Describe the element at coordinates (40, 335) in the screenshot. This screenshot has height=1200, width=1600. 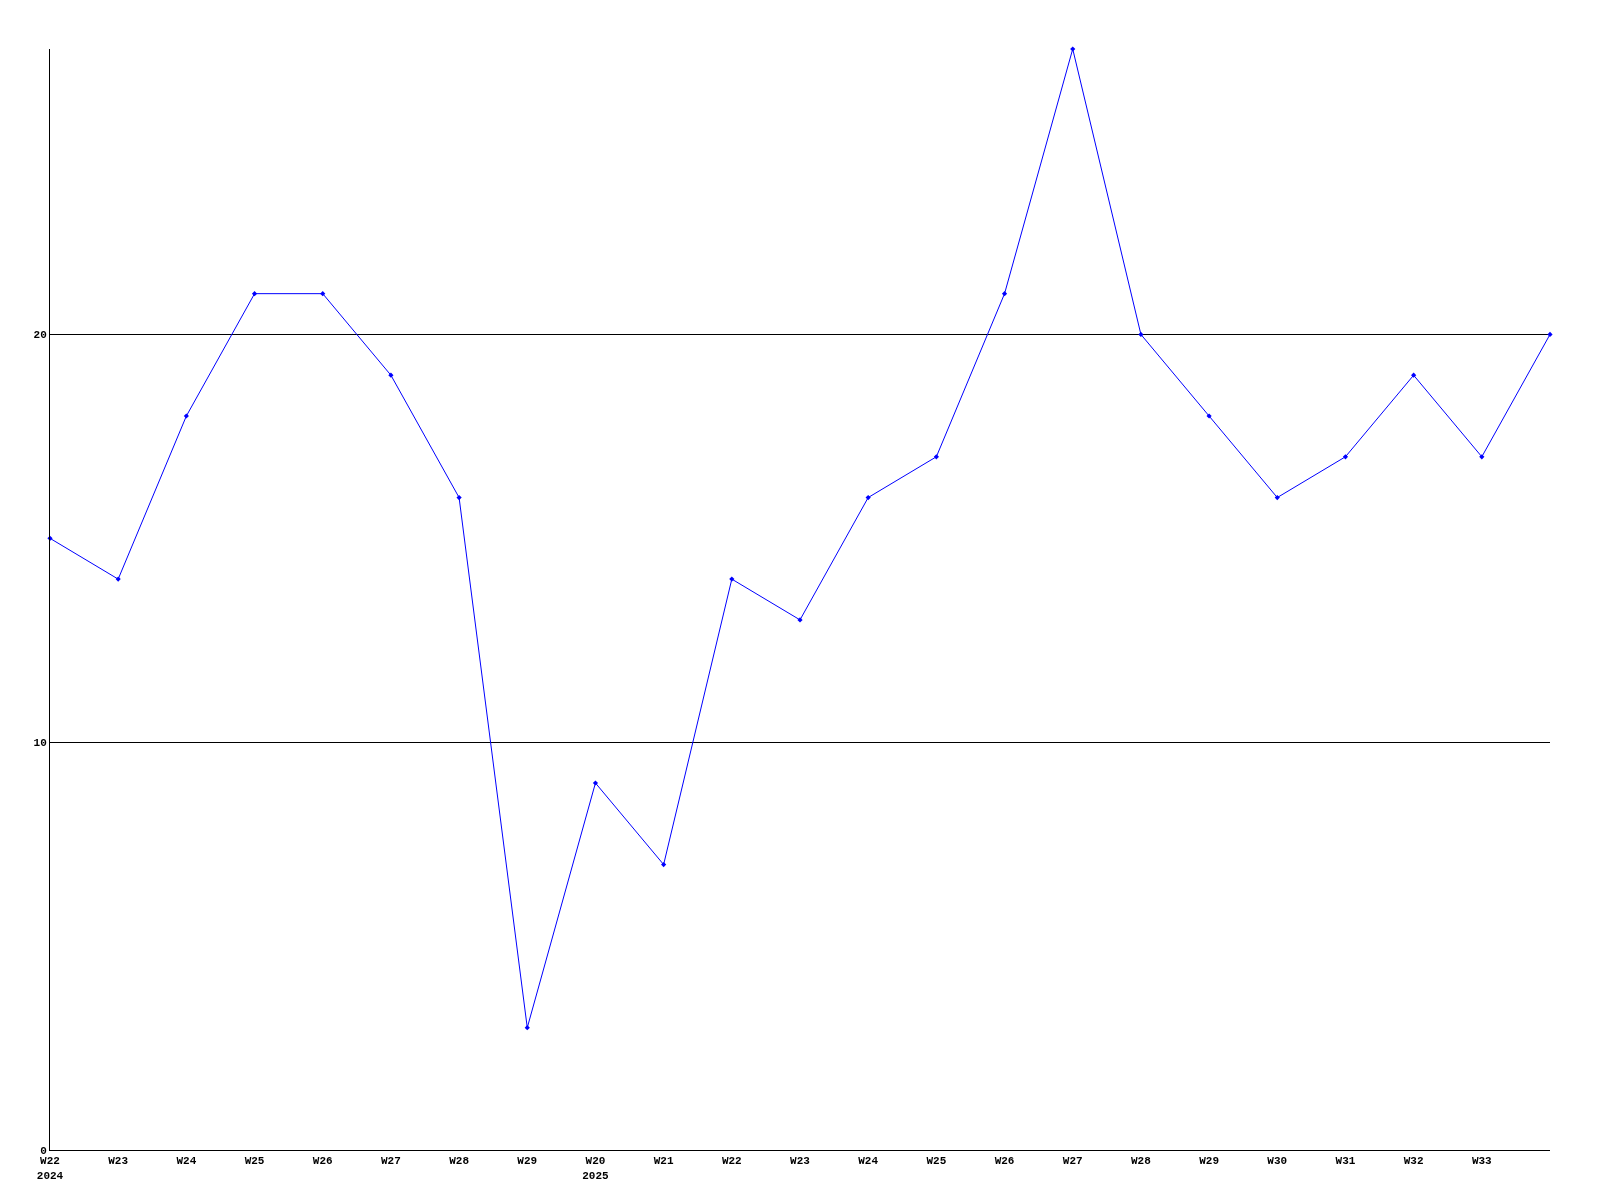
I see `y-tick-label: 20` at that location.